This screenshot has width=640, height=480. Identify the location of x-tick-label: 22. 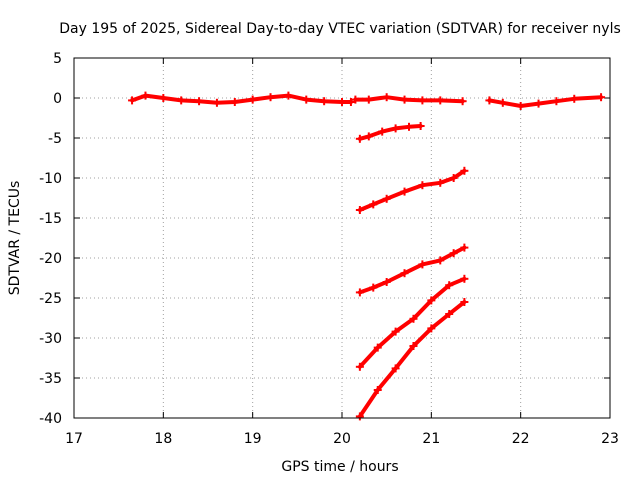
(521, 439).